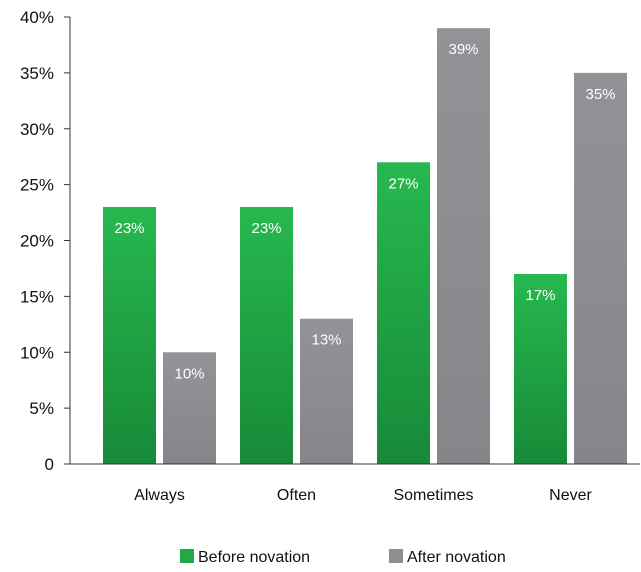  I want to click on y-tick-label: 5%, so click(41, 408).